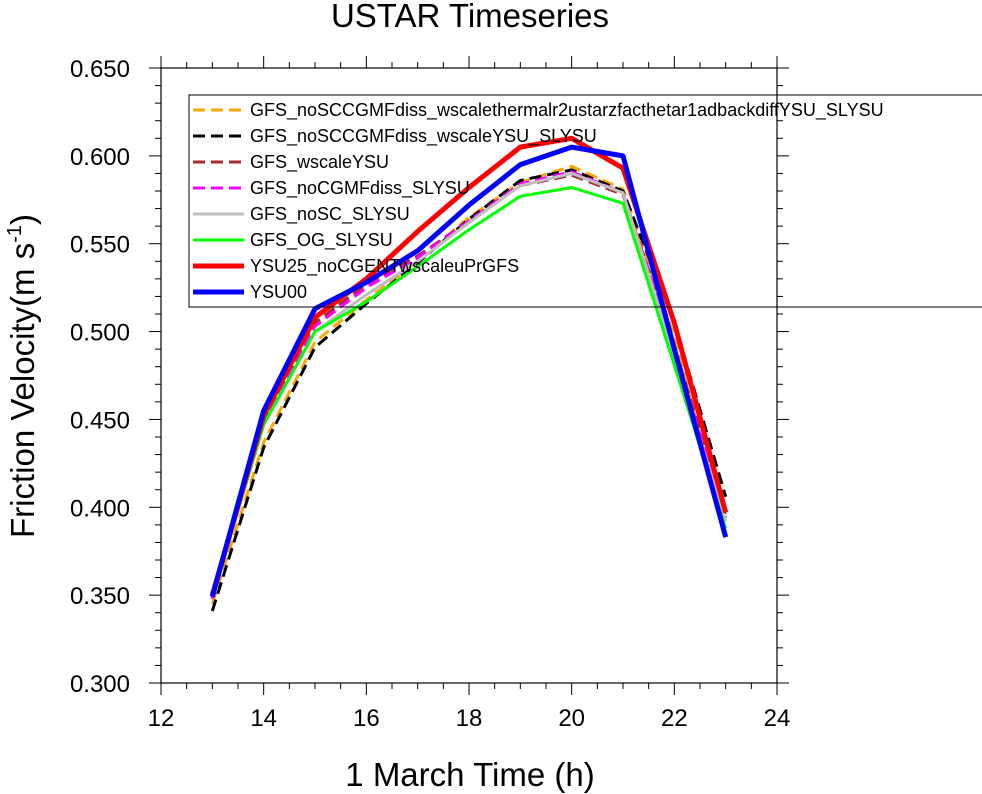 This screenshot has width=982, height=794. Describe the element at coordinates (22, 219) in the screenshot. I see `y-axis-label-close: )` at that location.